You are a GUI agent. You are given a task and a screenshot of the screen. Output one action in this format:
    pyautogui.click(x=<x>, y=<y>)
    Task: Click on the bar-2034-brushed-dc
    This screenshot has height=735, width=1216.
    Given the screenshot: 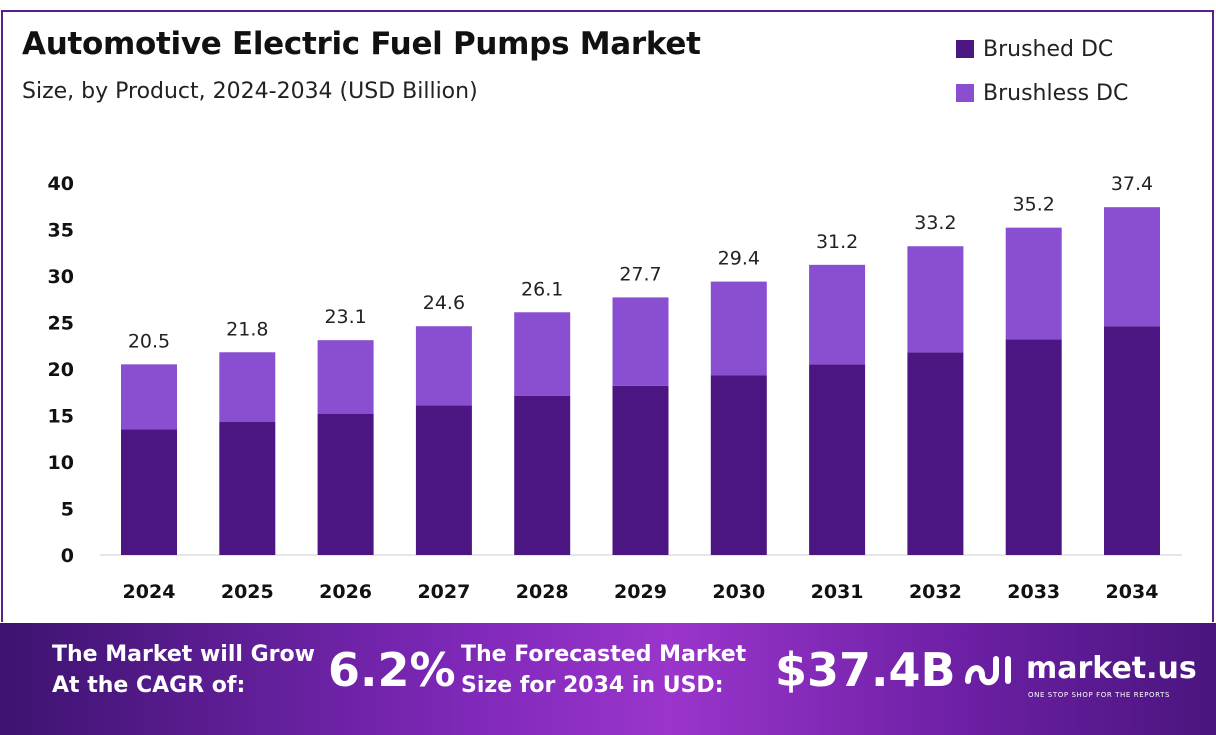 What is the action you would take?
    pyautogui.click(x=1132, y=440)
    